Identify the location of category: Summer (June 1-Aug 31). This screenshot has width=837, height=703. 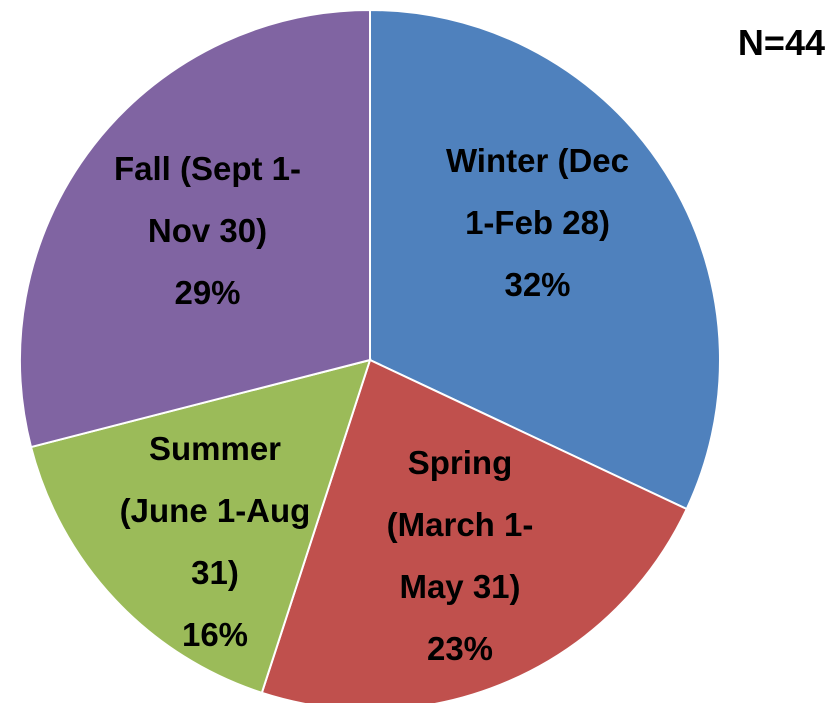
(215, 510).